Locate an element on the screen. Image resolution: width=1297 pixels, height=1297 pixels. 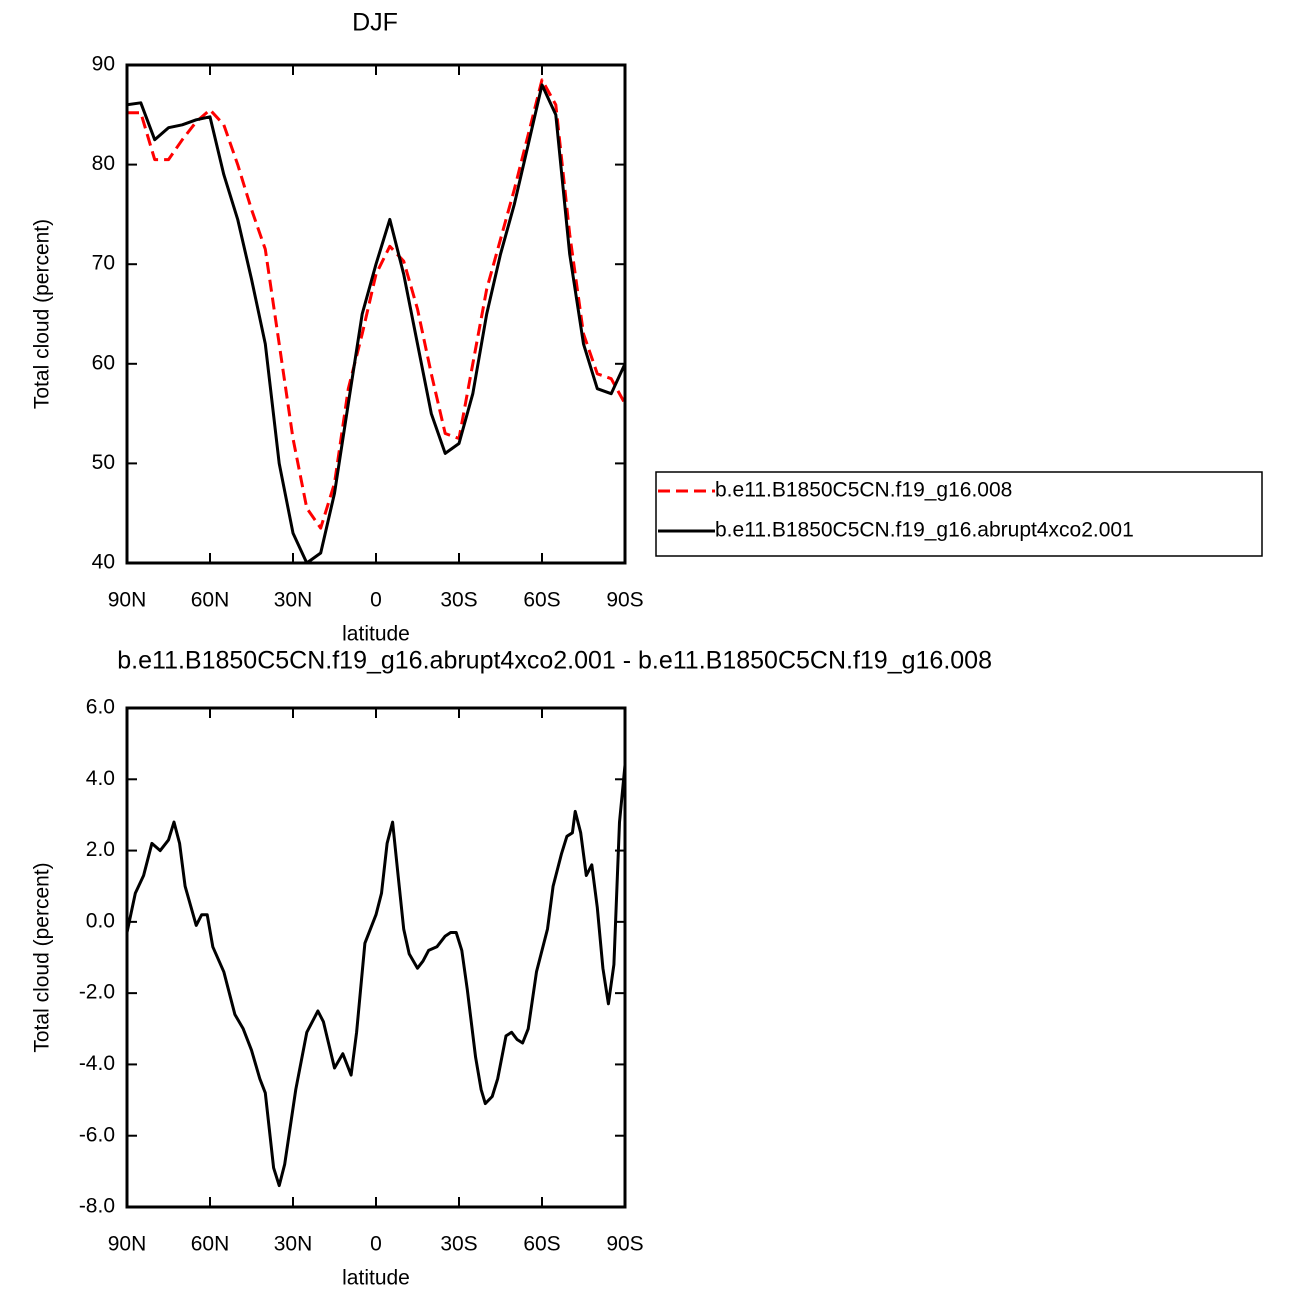
y-tick-label: -2.0 is located at coordinates (97, 992).